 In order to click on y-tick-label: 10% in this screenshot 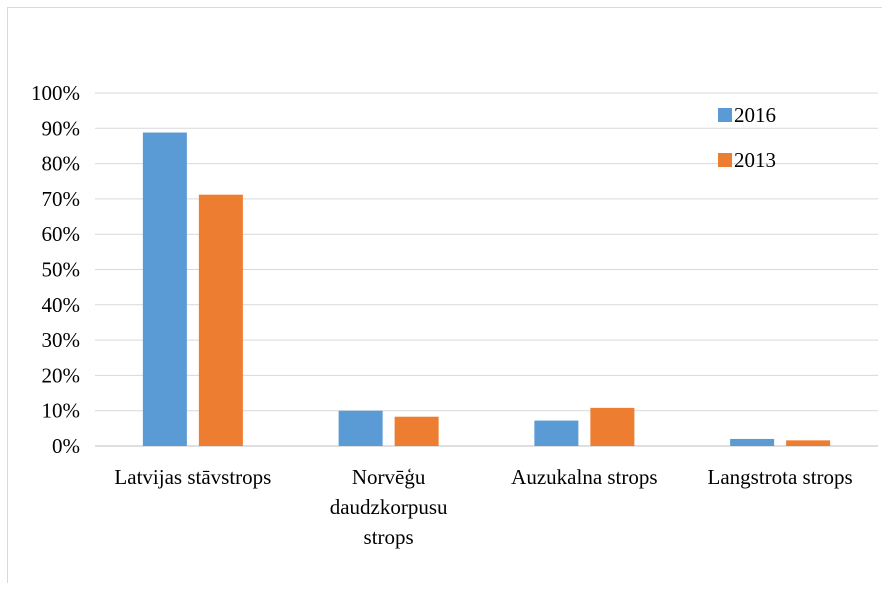, I will do `click(61, 411)`.